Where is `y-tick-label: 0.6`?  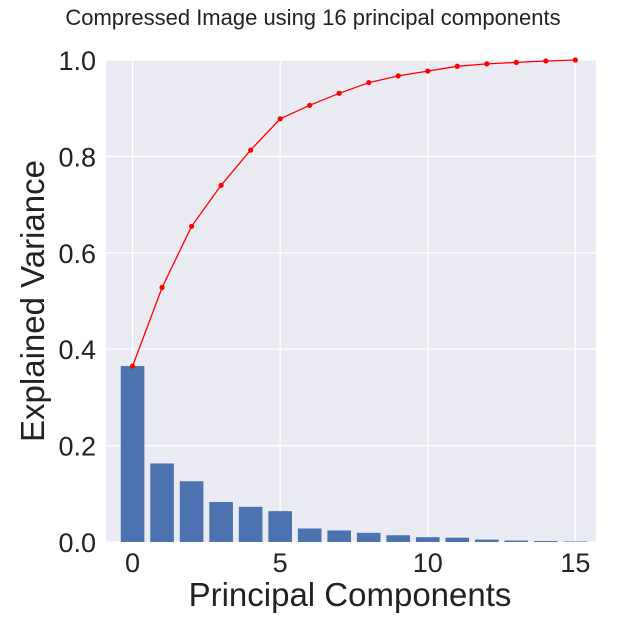 y-tick-label: 0.6 is located at coordinates (77, 254).